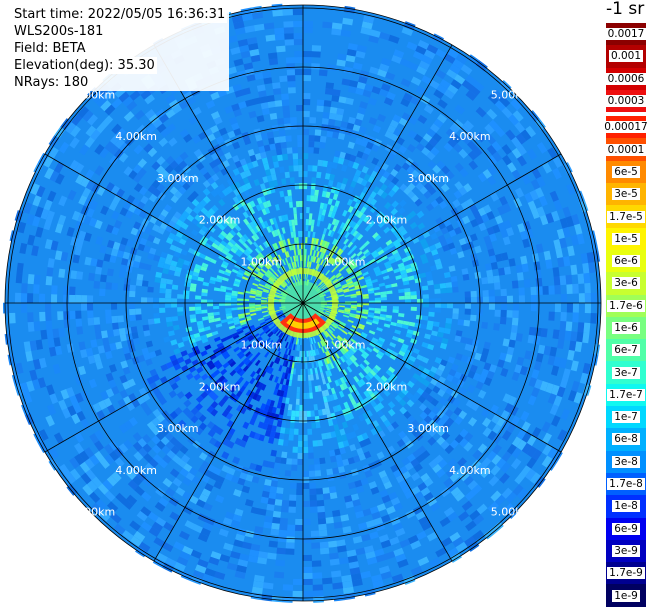 The height and width of the screenshot is (607, 647). I want to click on colorbar-swatch: 6e-9, so click(626, 528).